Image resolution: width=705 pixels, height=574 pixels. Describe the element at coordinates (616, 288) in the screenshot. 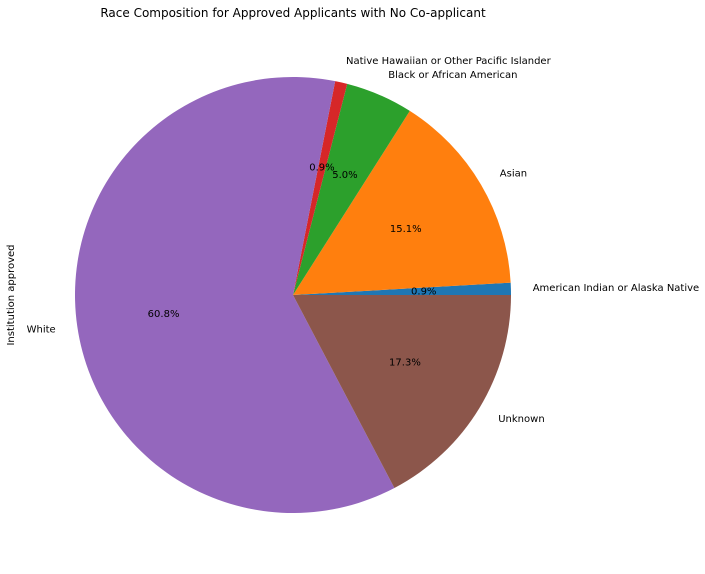

I see `category-label-american-indian-or-alaska-native: American Indian or Alaska Native` at that location.